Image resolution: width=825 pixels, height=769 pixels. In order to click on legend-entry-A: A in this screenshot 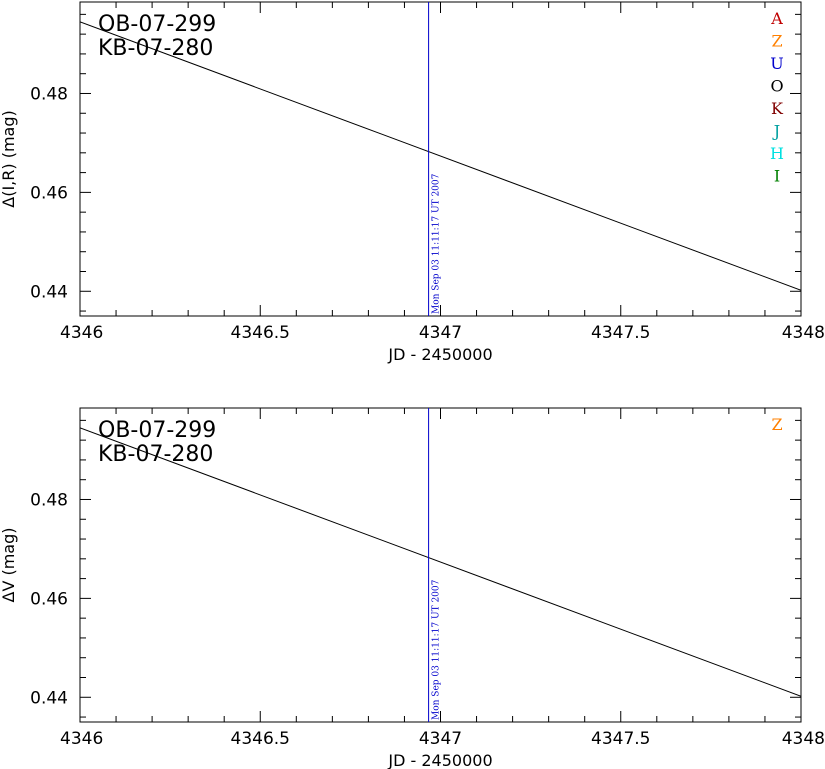, I will do `click(776, 18)`.